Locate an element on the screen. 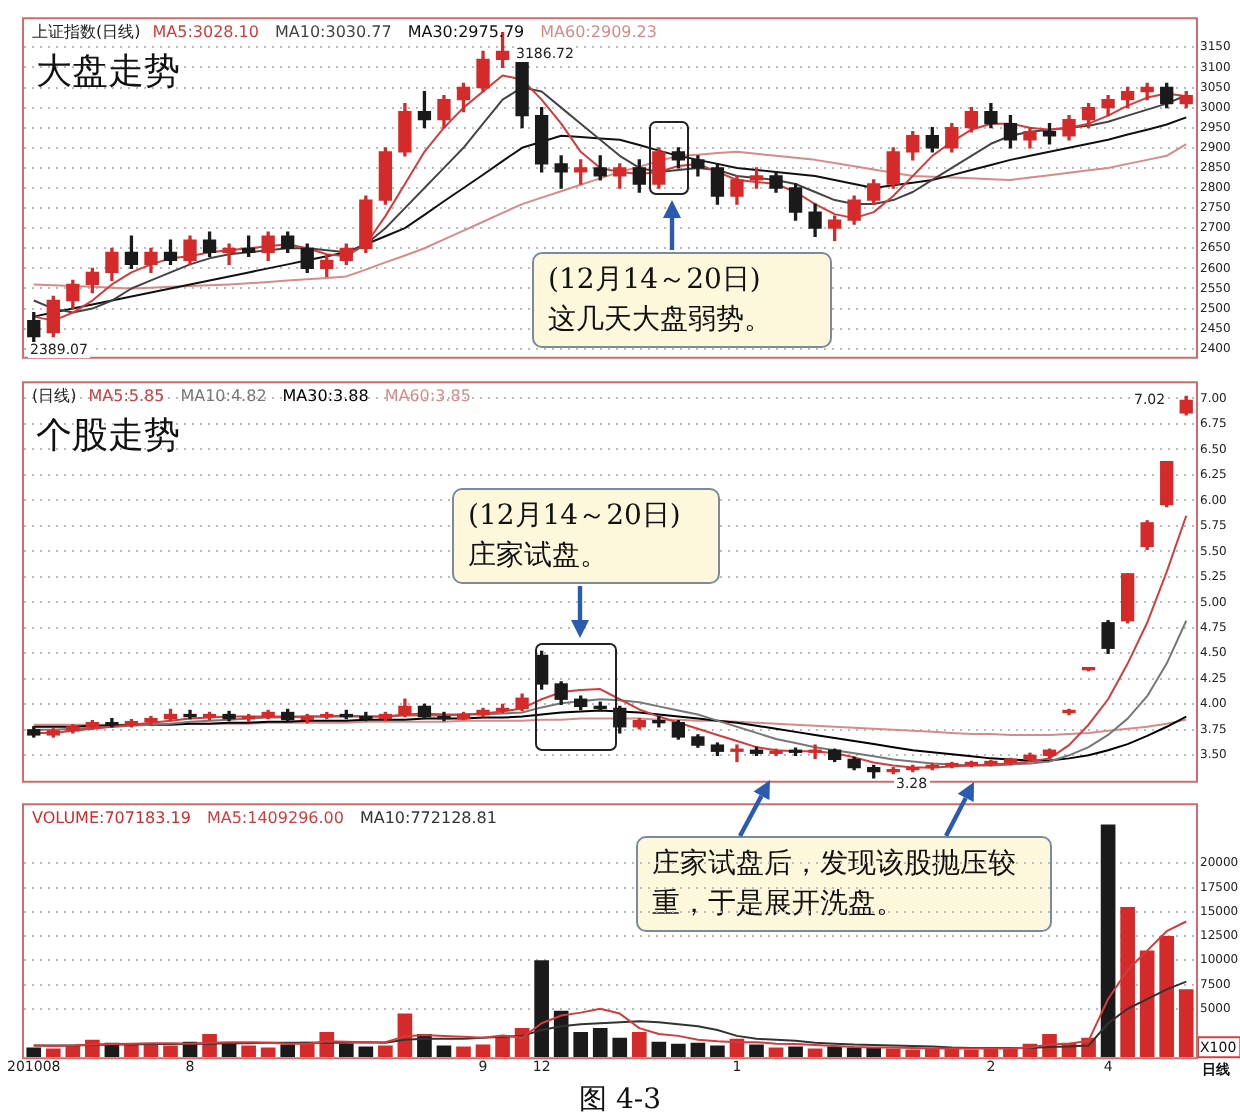 This screenshot has height=1120, width=1240. text: MA5:5.85 is located at coordinates (126, 396).